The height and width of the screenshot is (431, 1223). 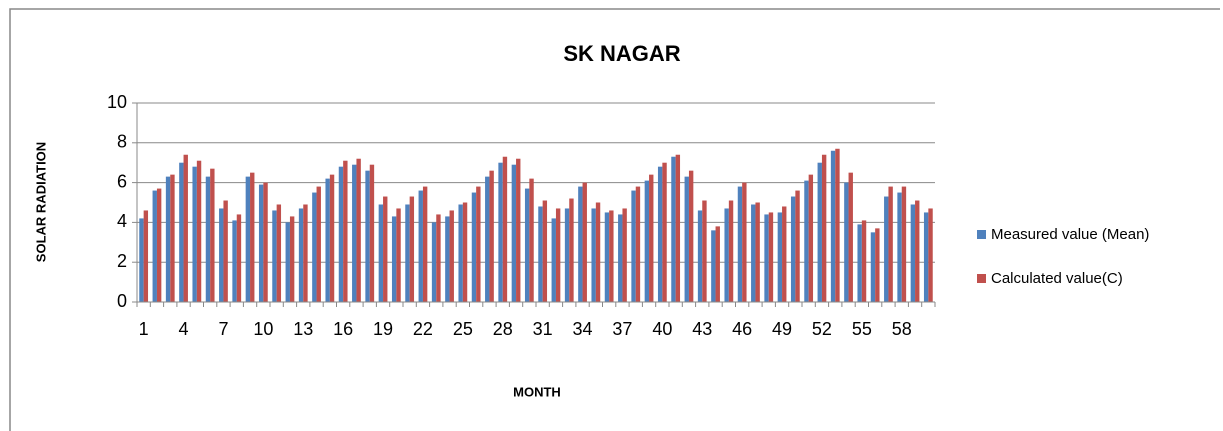 I want to click on x-tick-label: 7, so click(x=223, y=329).